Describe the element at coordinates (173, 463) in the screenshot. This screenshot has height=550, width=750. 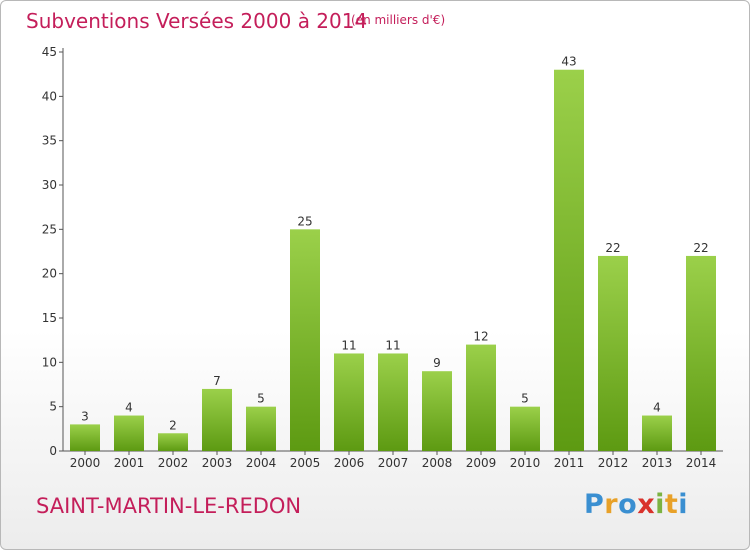
I see `x-tick-label: 2002` at that location.